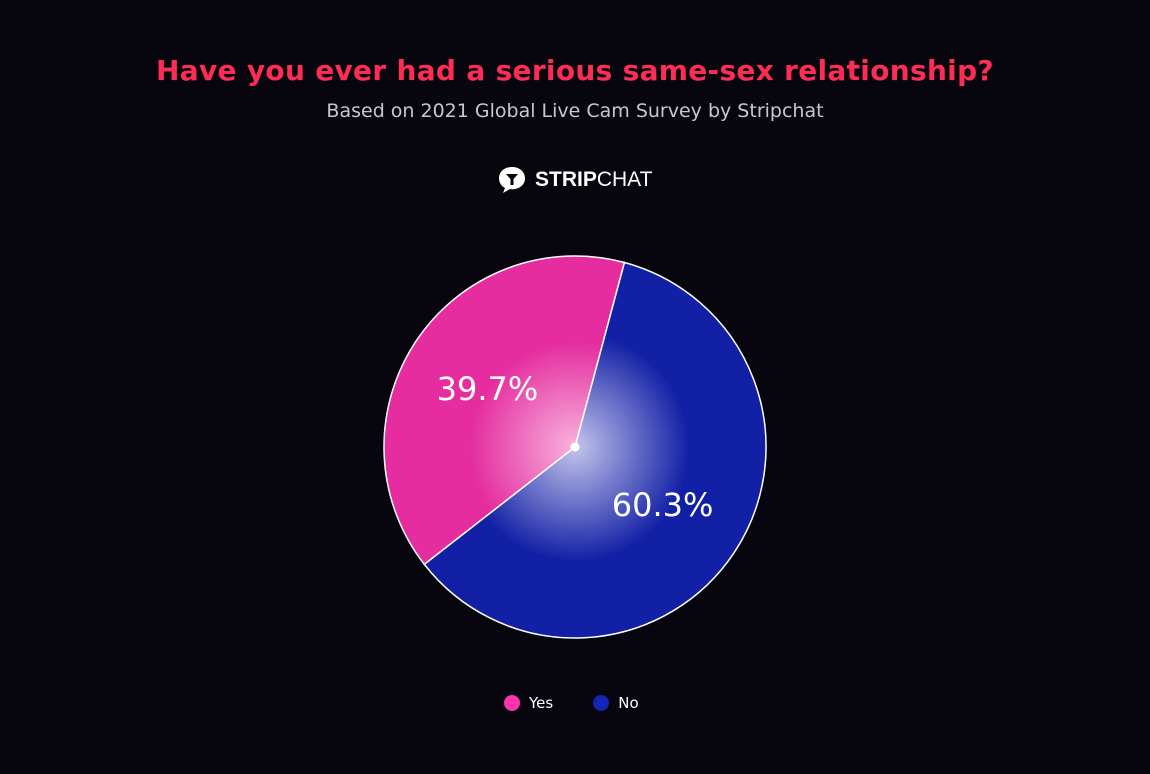  I want to click on speech-bubble-icon, so click(512, 180).